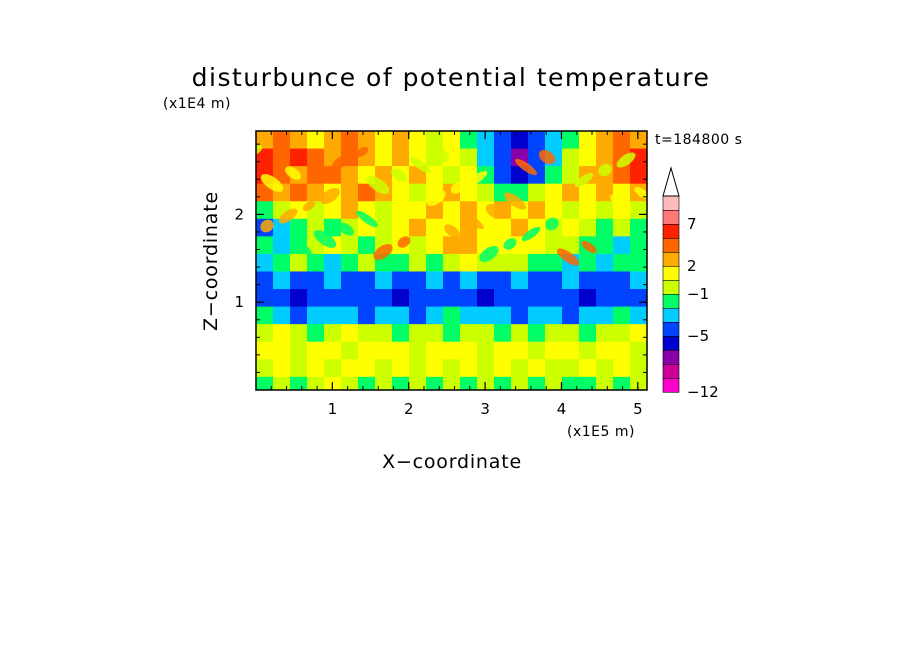 The width and height of the screenshot is (904, 654). I want to click on x-tick-label: 3, so click(485, 409).